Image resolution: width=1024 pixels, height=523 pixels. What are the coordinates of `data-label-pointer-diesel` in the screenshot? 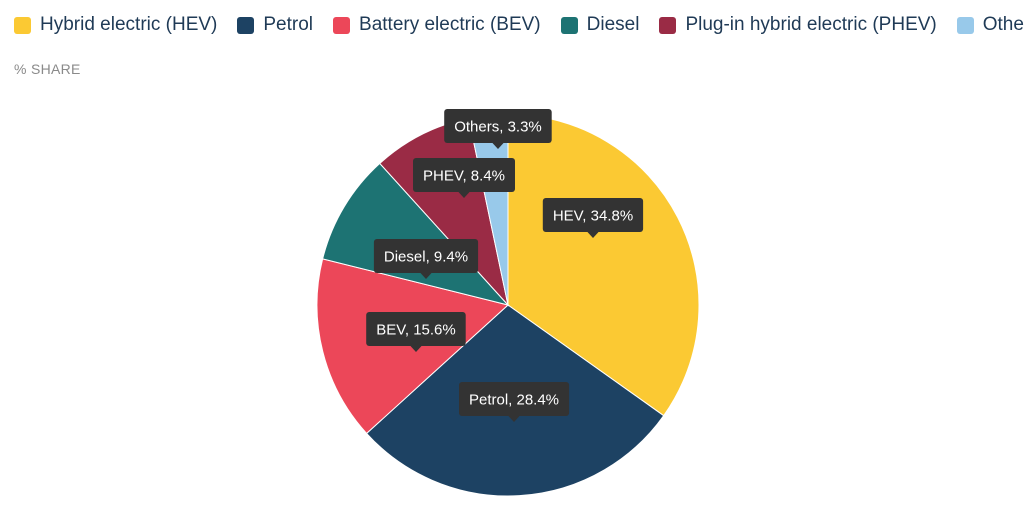 It's located at (426, 275).